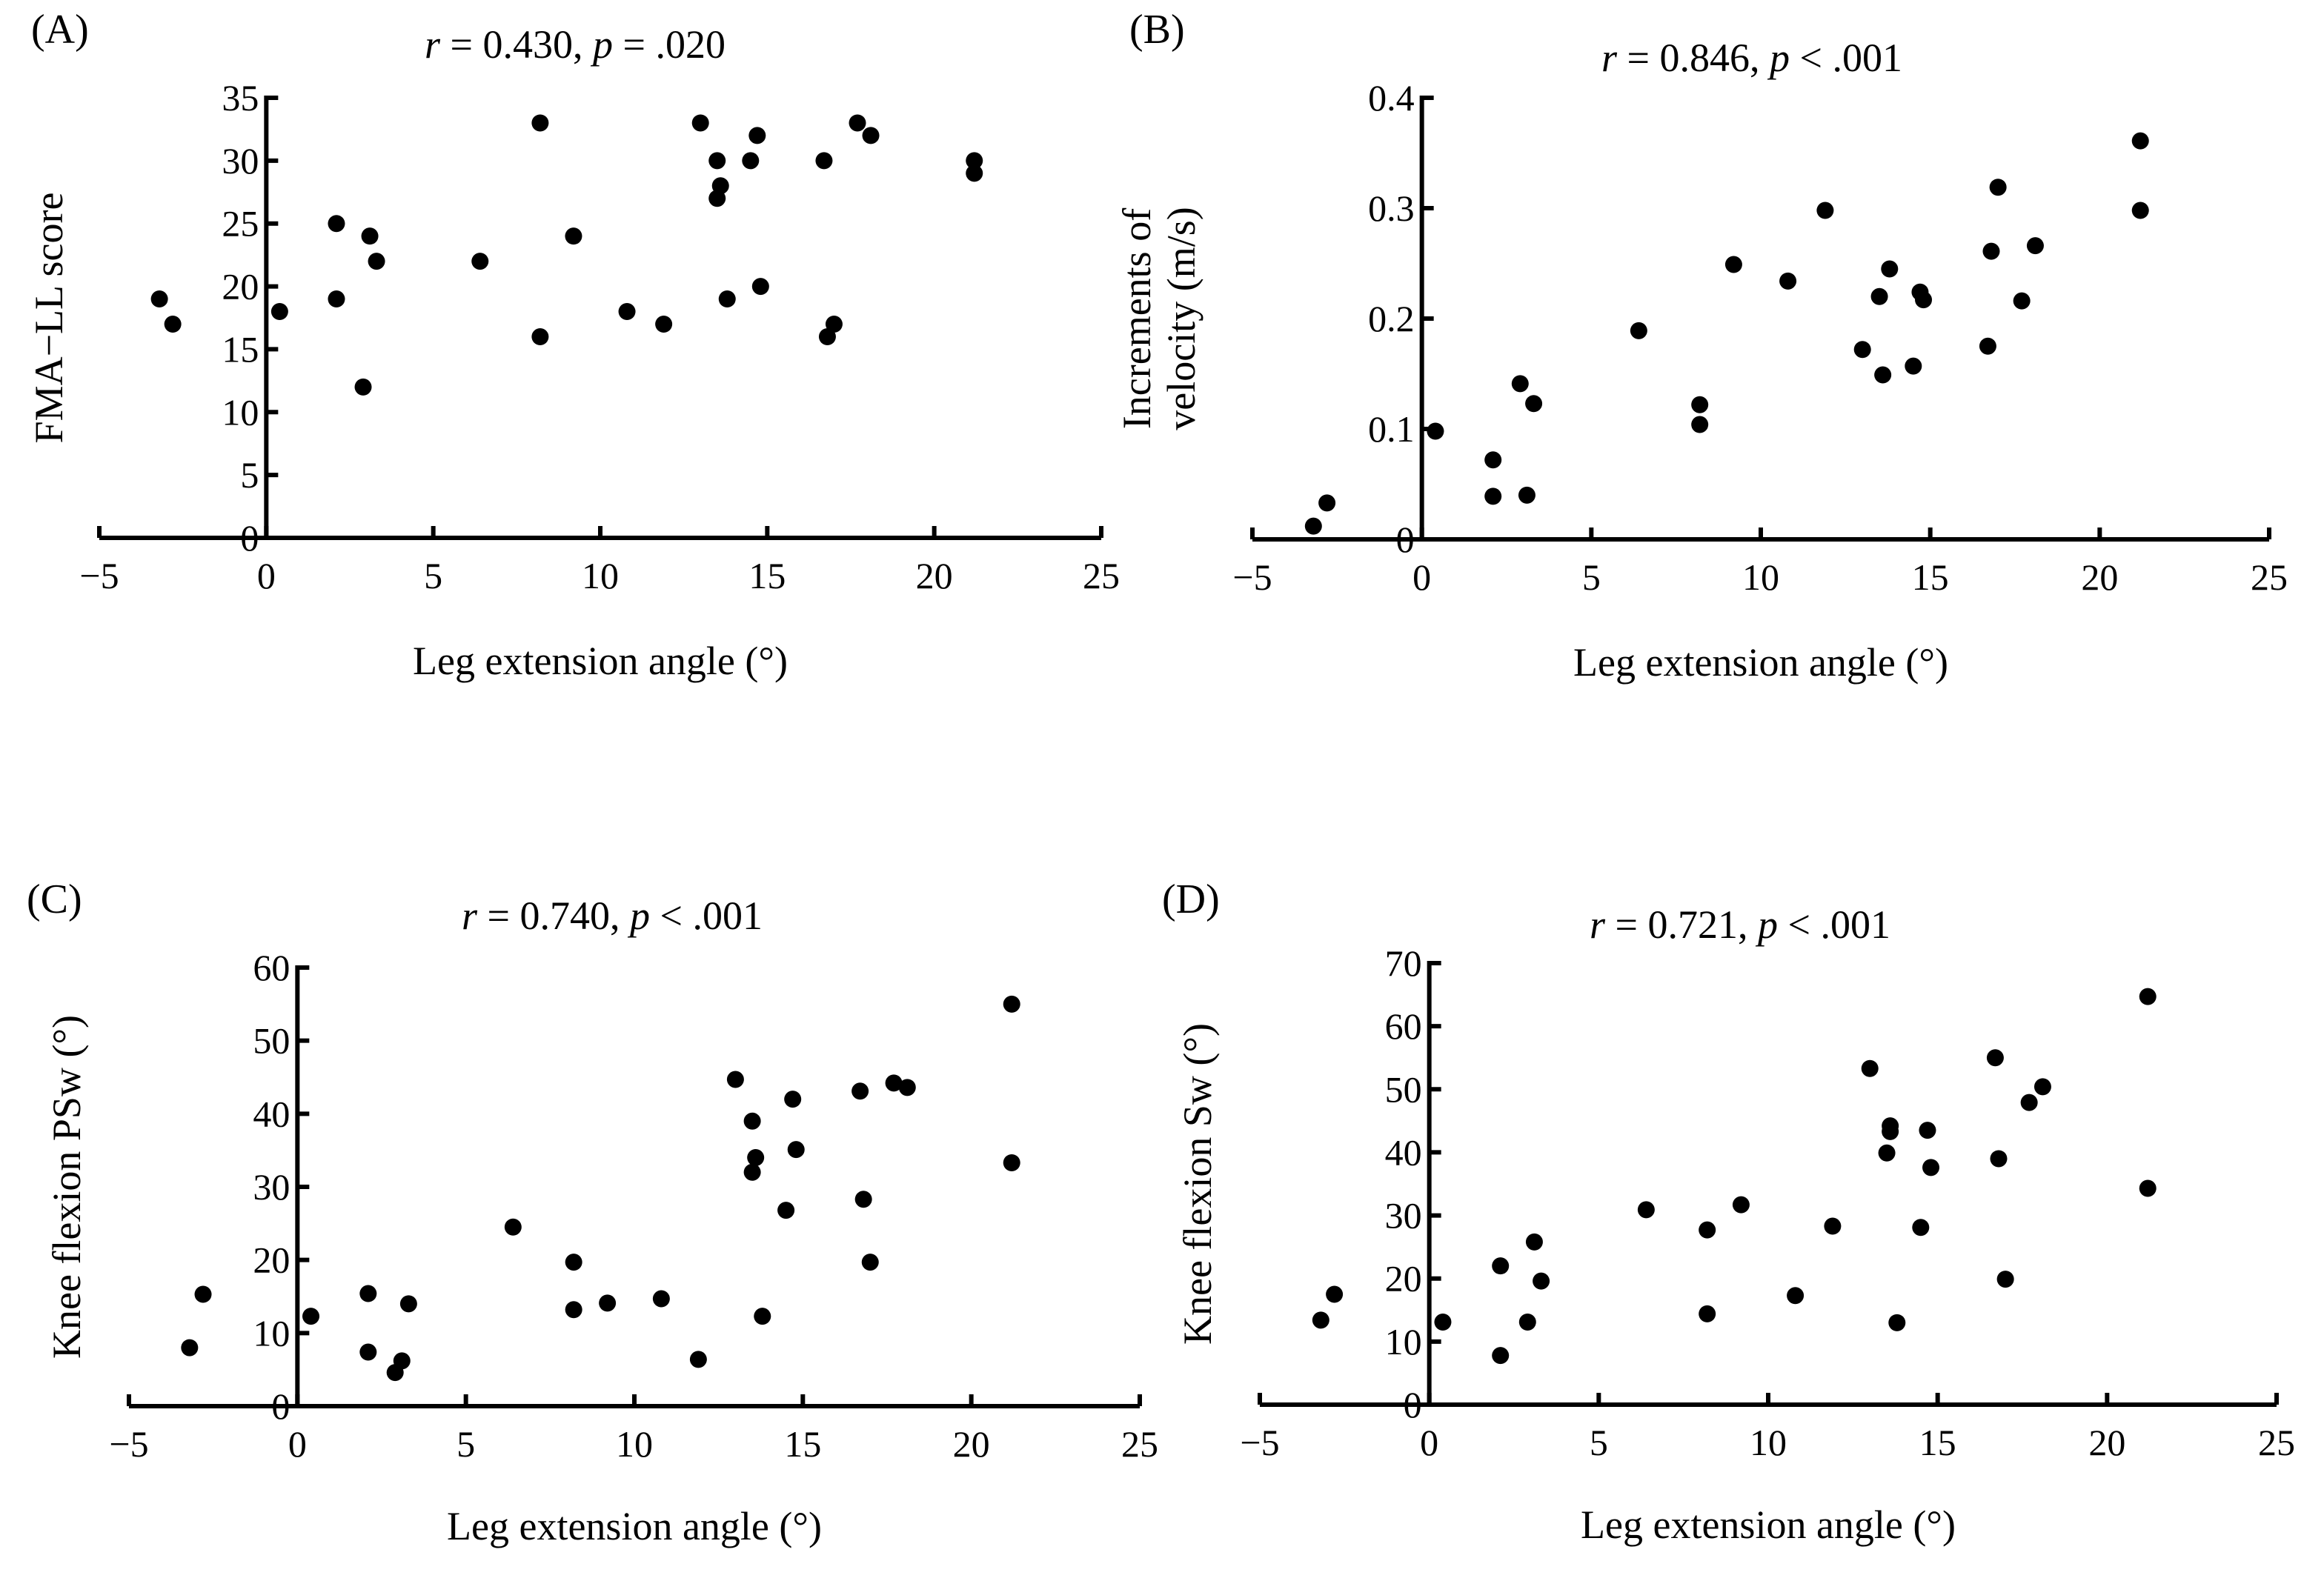  What do you see at coordinates (1403, 963) in the screenshot?
I see `y-tick-label: 70` at bounding box center [1403, 963].